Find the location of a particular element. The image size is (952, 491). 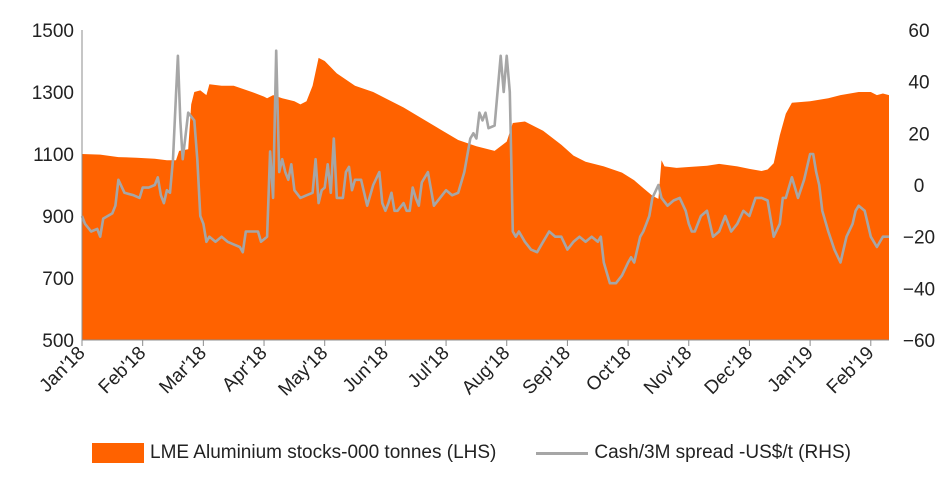

legend-item-spread: Cash/3M spread -US$/t (RHS) is located at coordinates (693, 453).